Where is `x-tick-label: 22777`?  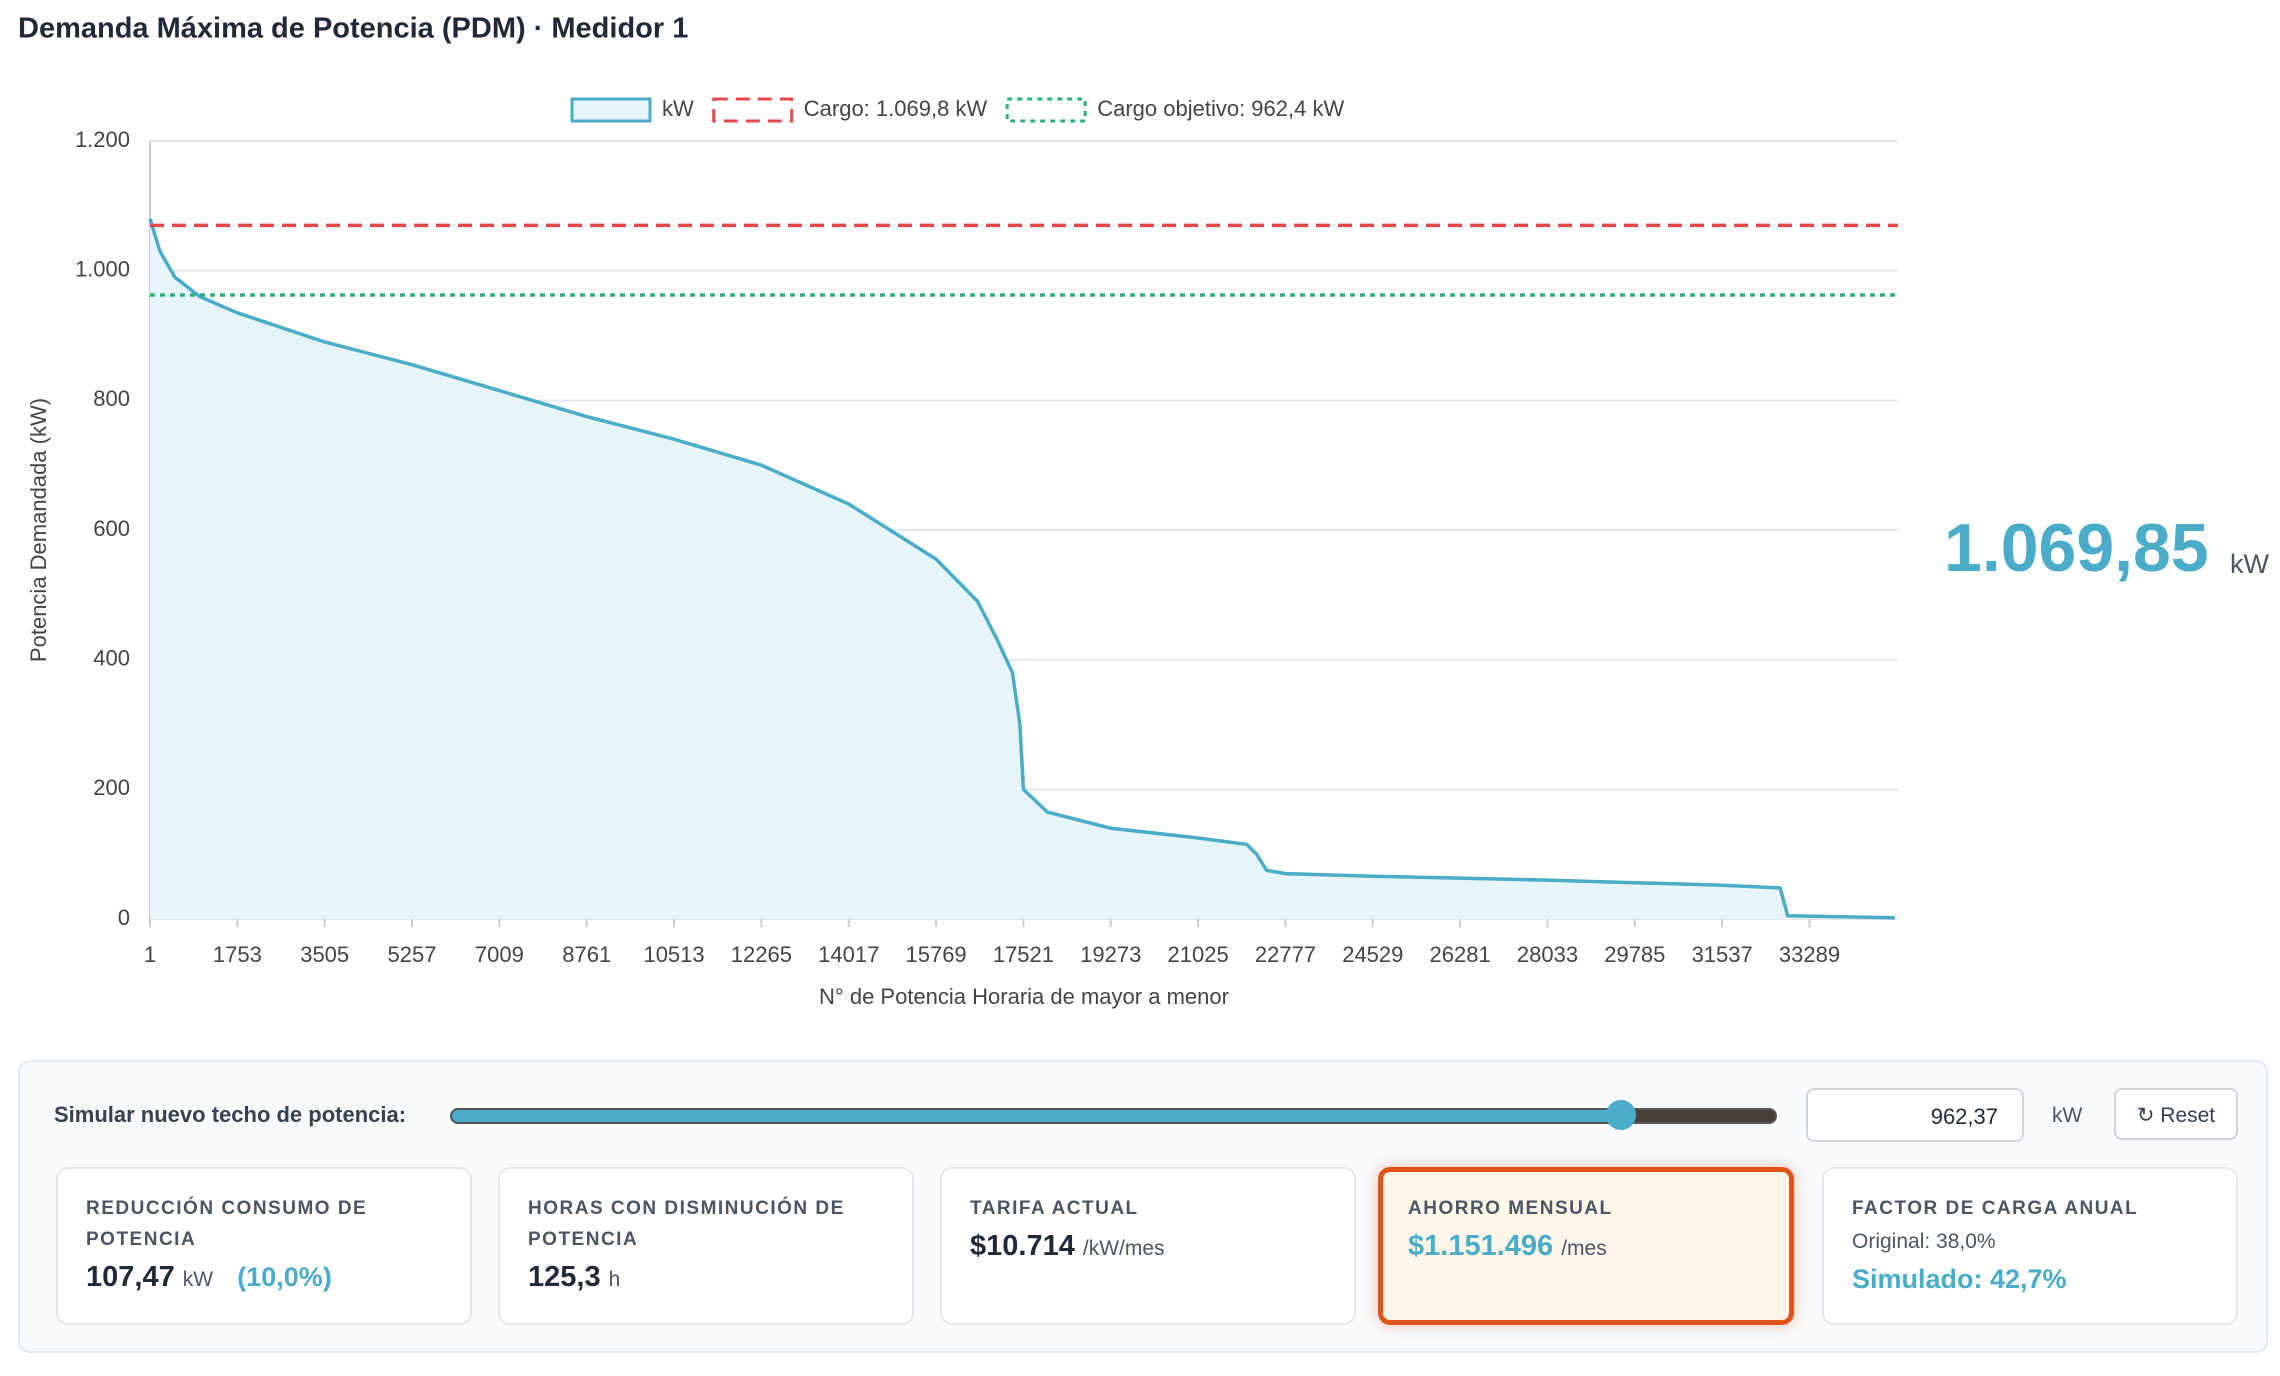 x-tick-label: 22777 is located at coordinates (1285, 954).